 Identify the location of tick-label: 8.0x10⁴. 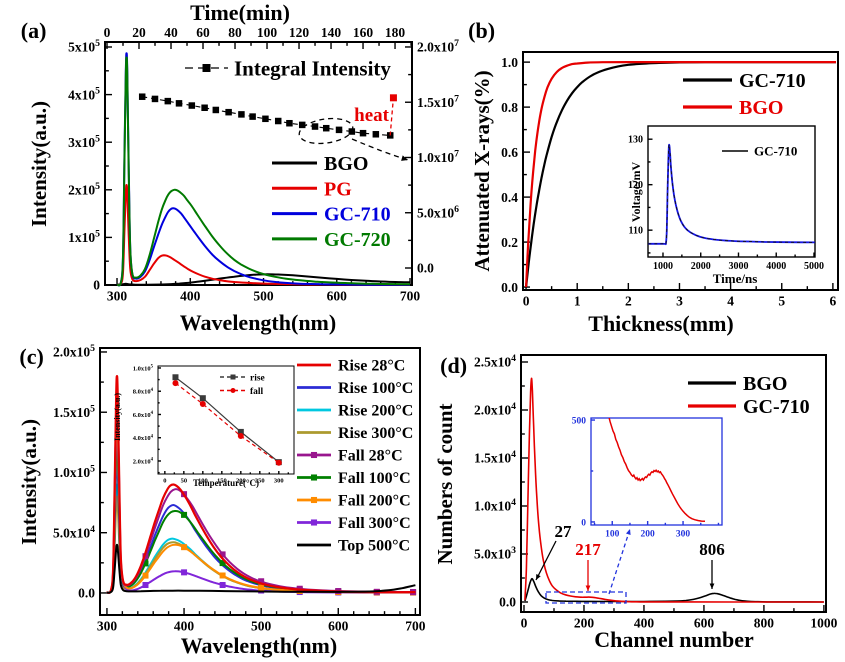
(143, 392).